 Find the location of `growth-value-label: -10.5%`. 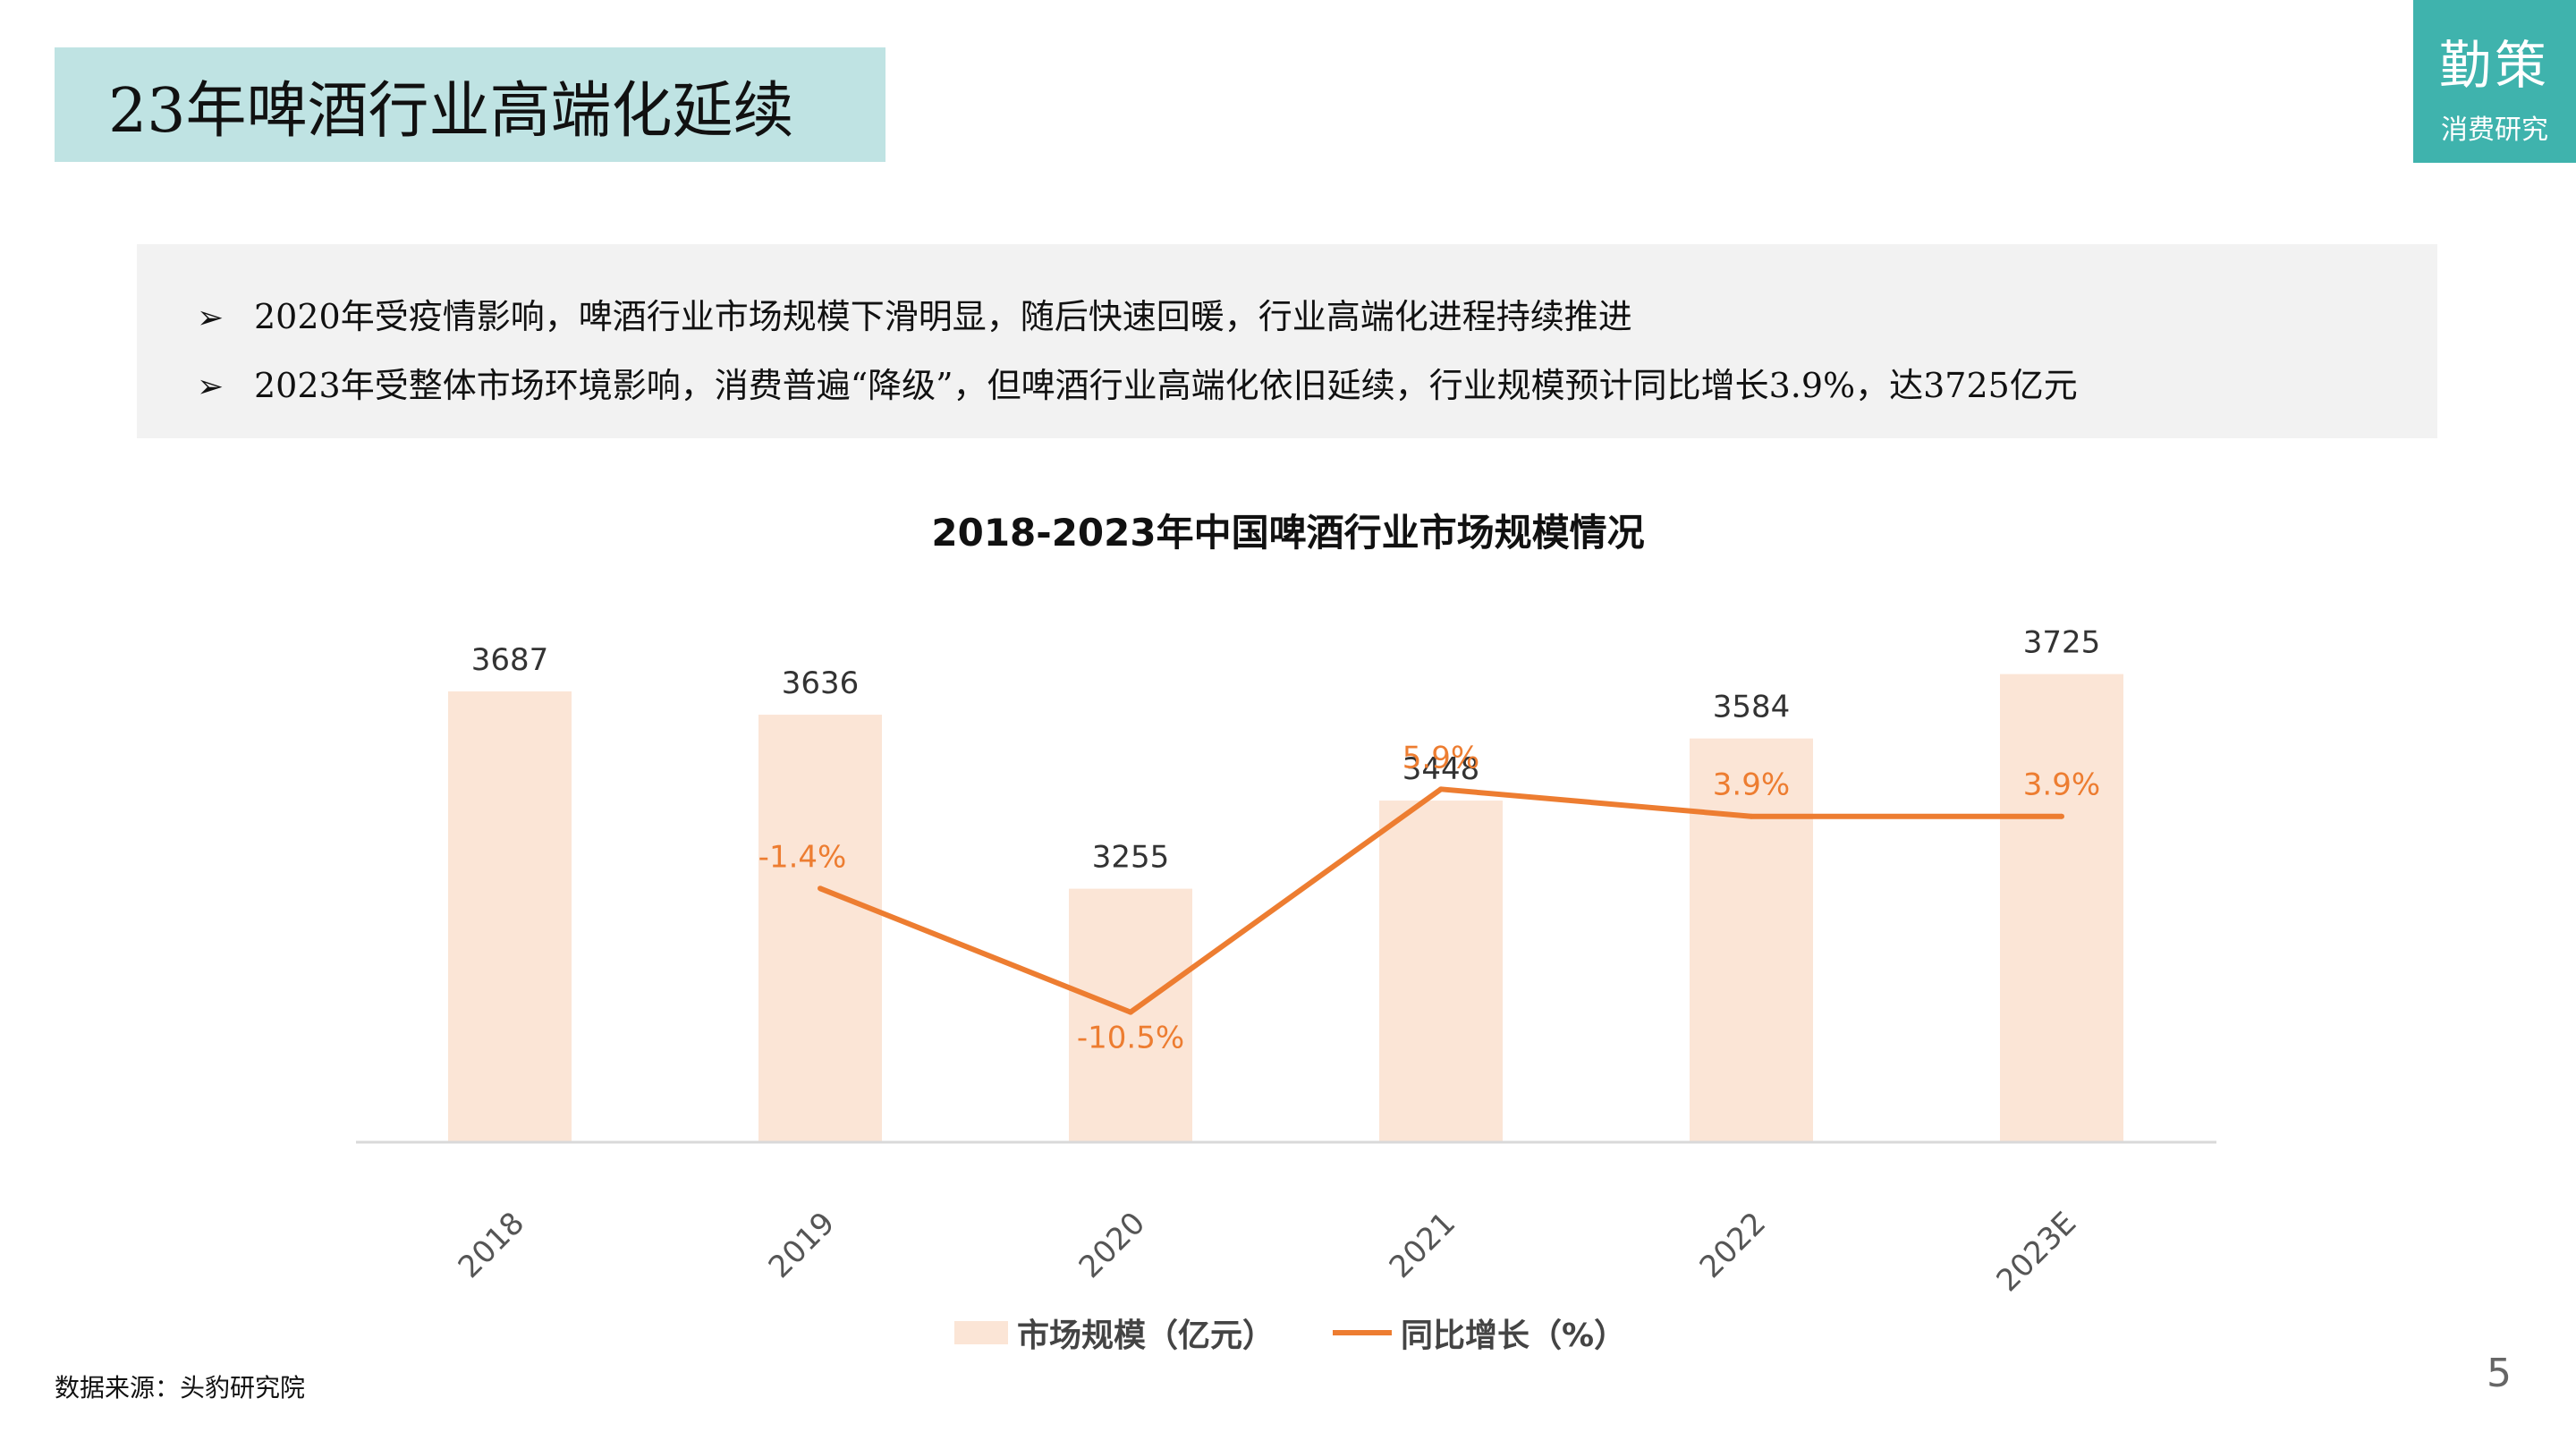

growth-value-label: -10.5% is located at coordinates (1130, 1038).